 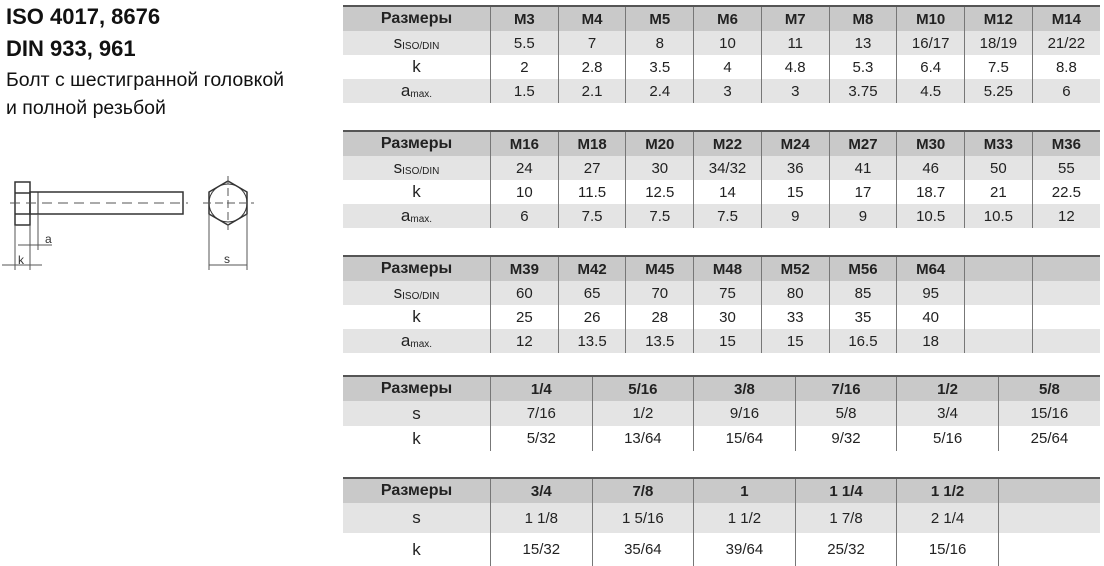 I want to click on table-cell: 2.4, so click(x=659, y=91).